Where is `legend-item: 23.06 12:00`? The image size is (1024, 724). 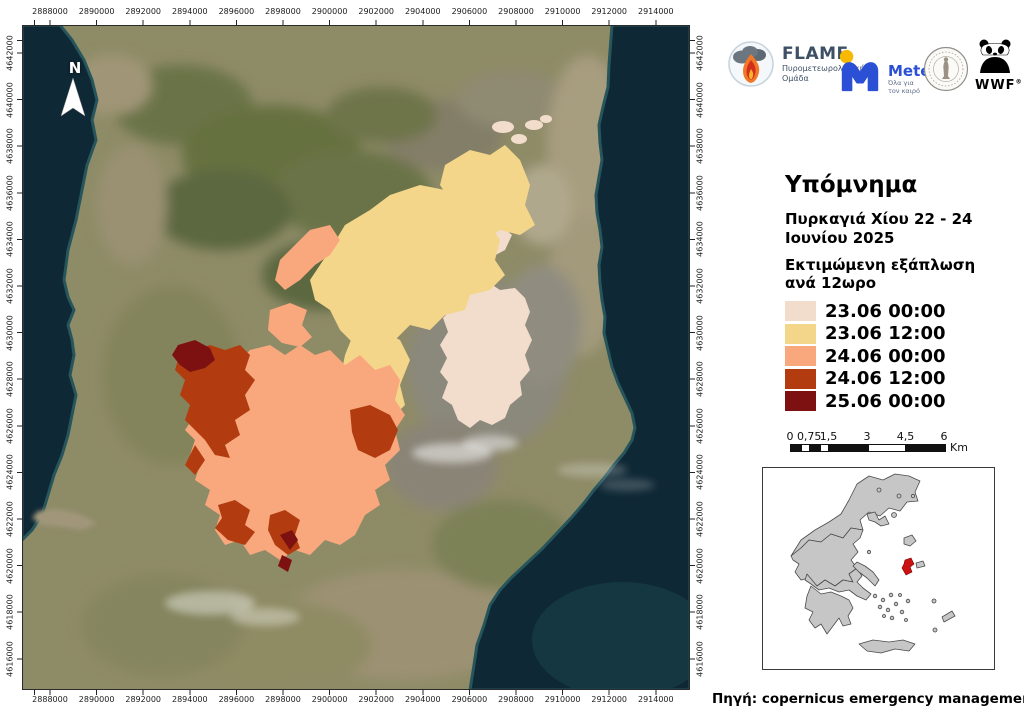
legend-item: 23.06 12:00 is located at coordinates (900, 334).